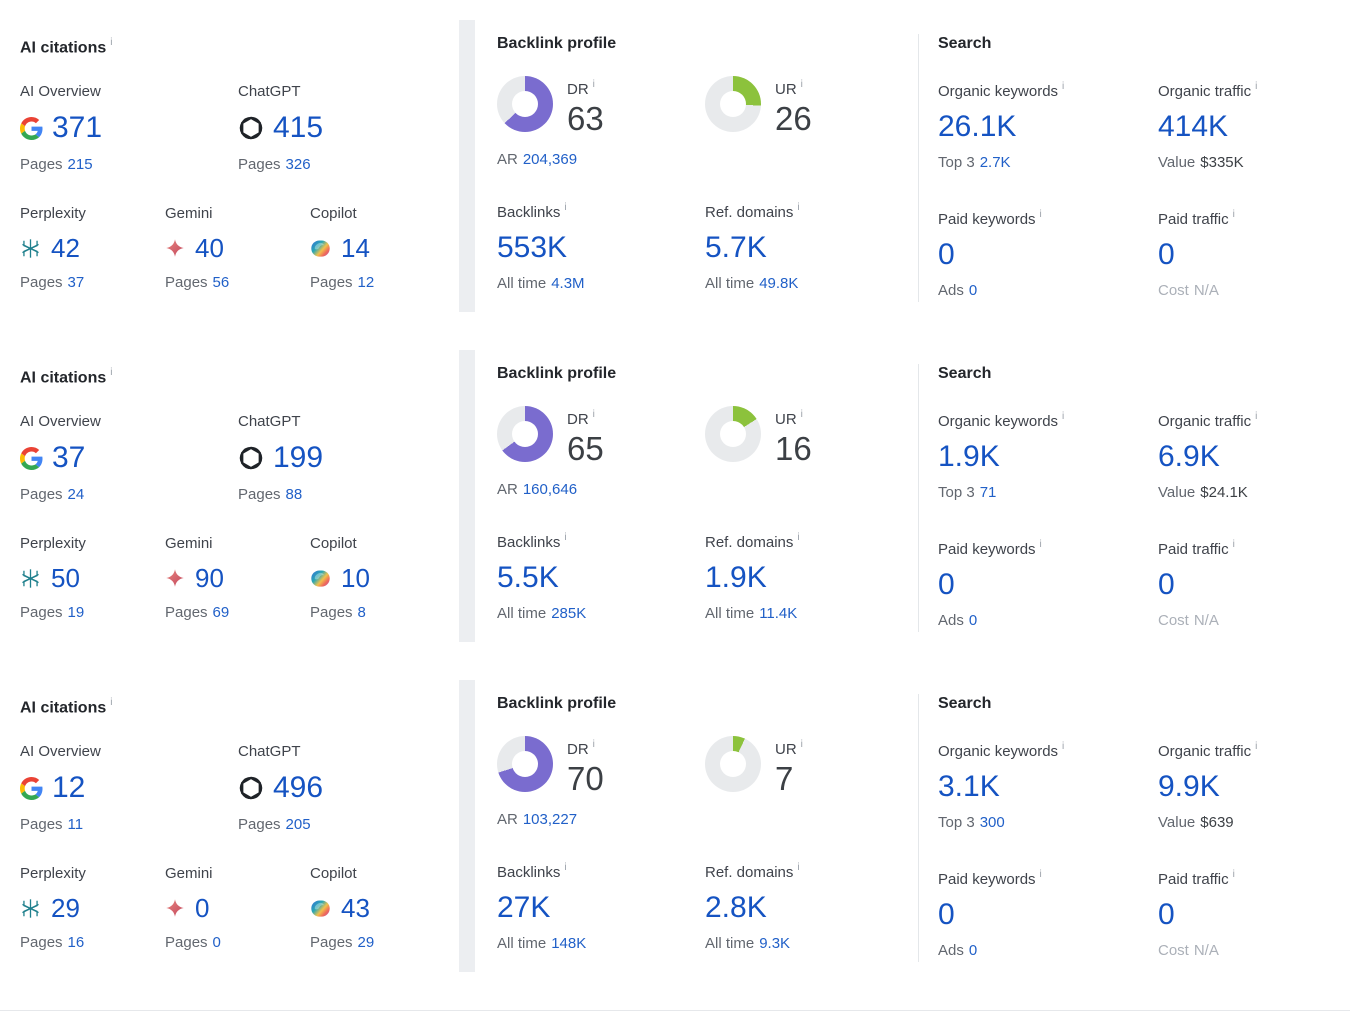  Describe the element at coordinates (736, 907) in the screenshot. I see `ref-domains-count: 2.8K` at that location.